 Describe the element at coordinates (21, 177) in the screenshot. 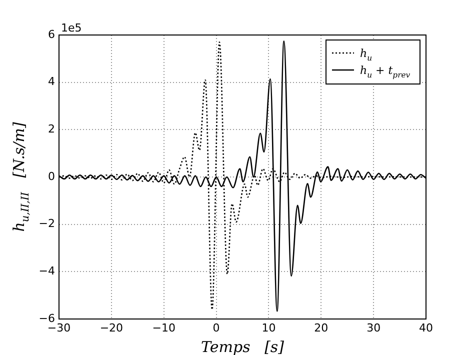

I see `text: hu,II,II [N.s/m]` at that location.